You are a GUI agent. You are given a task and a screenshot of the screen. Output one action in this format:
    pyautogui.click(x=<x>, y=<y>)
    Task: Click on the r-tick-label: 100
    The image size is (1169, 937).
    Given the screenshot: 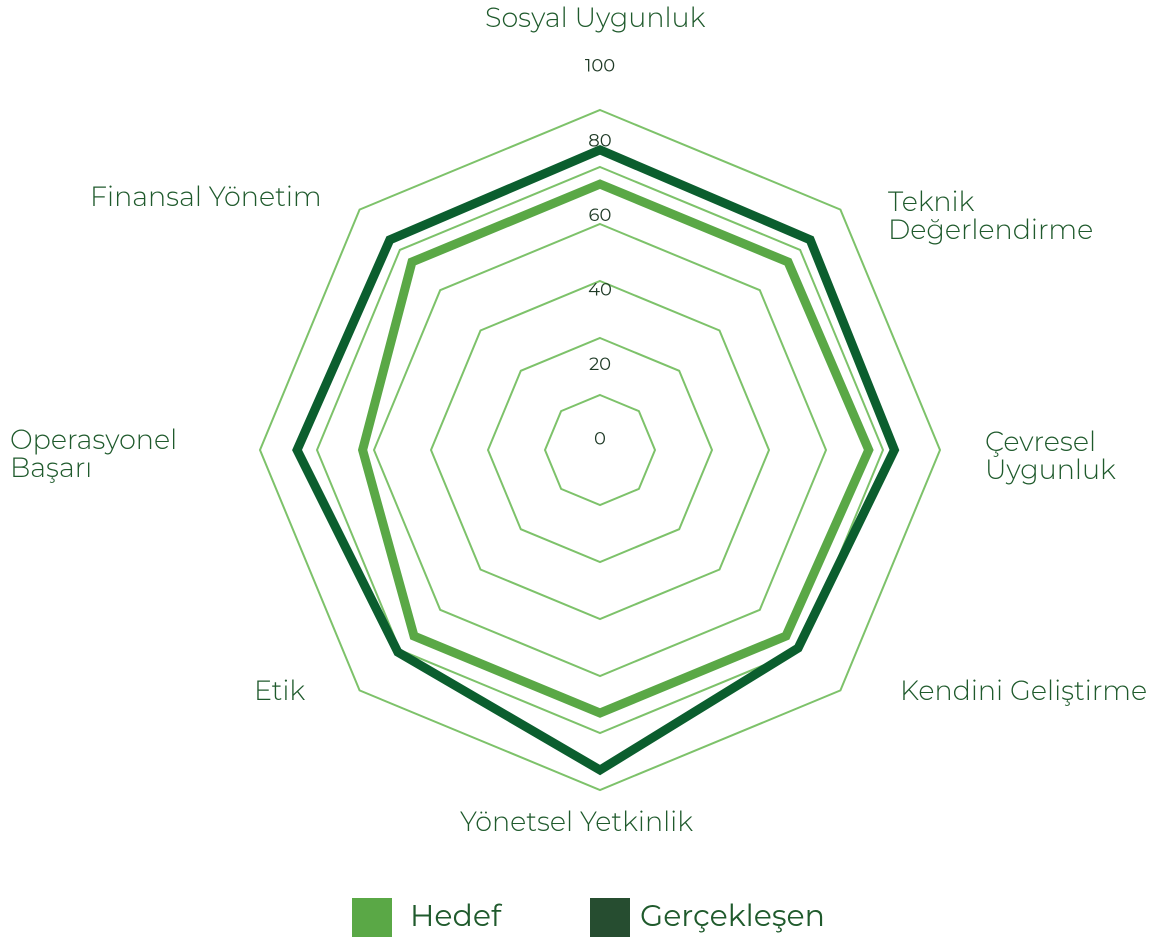 What is the action you would take?
    pyautogui.click(x=600, y=66)
    